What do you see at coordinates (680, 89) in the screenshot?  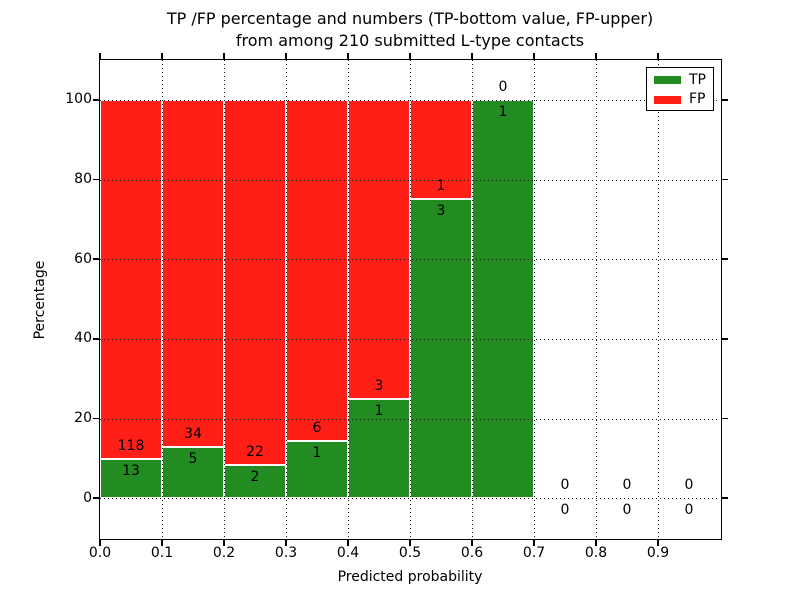 I see `legend: TP FP` at bounding box center [680, 89].